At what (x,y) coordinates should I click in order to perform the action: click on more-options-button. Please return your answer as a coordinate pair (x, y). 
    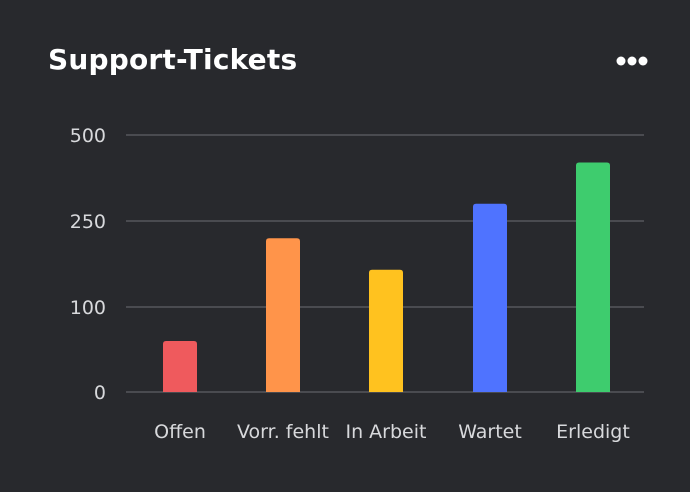
    Looking at the image, I should click on (632, 61).